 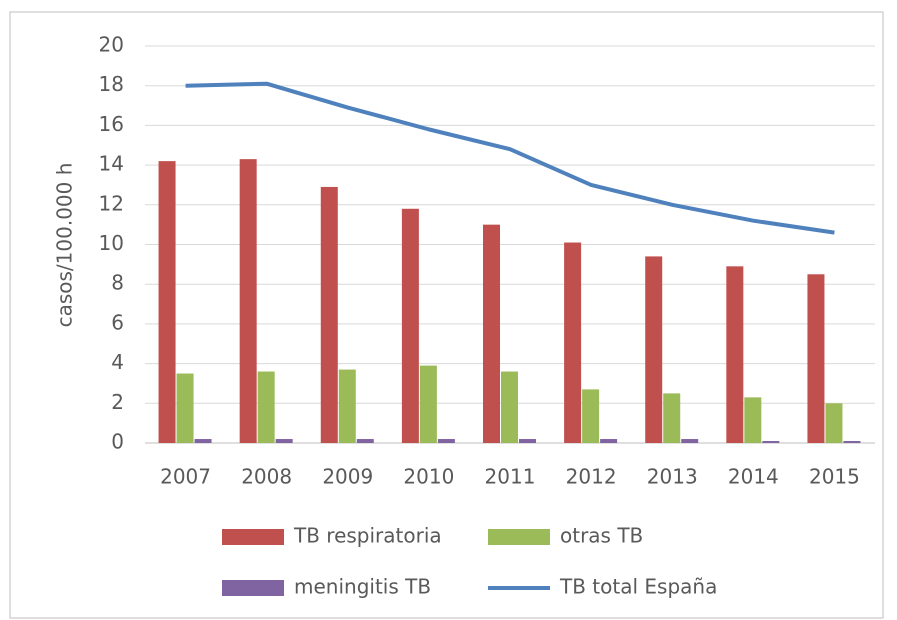 I want to click on y-tick-label: 10, so click(x=111, y=243).